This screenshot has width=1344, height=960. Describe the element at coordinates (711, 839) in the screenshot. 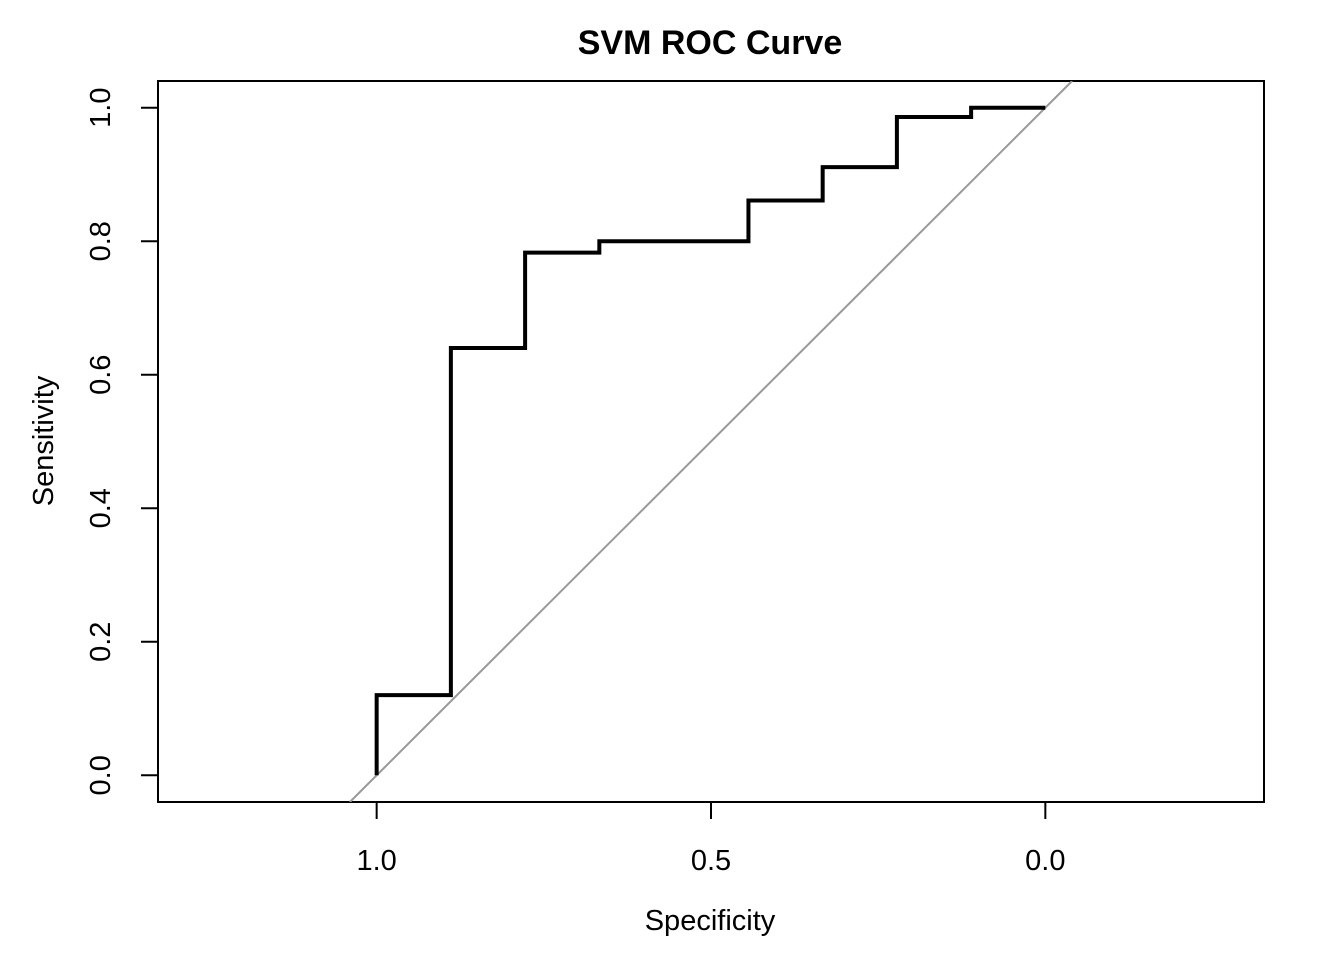

I see `x-axis: 1.0 0.5 0.0` at that location.